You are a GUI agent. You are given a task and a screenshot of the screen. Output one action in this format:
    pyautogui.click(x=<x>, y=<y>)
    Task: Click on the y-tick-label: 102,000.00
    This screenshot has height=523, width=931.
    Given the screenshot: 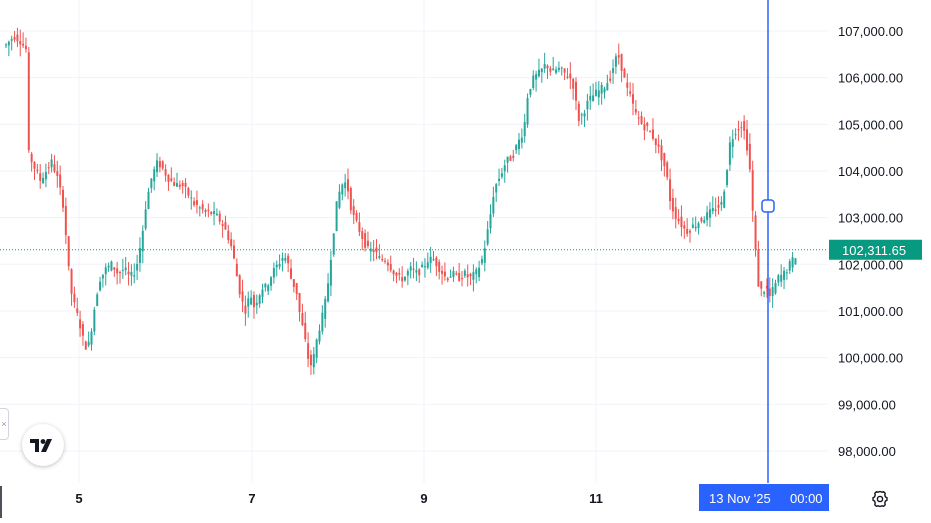 What is the action you would take?
    pyautogui.click(x=870, y=264)
    